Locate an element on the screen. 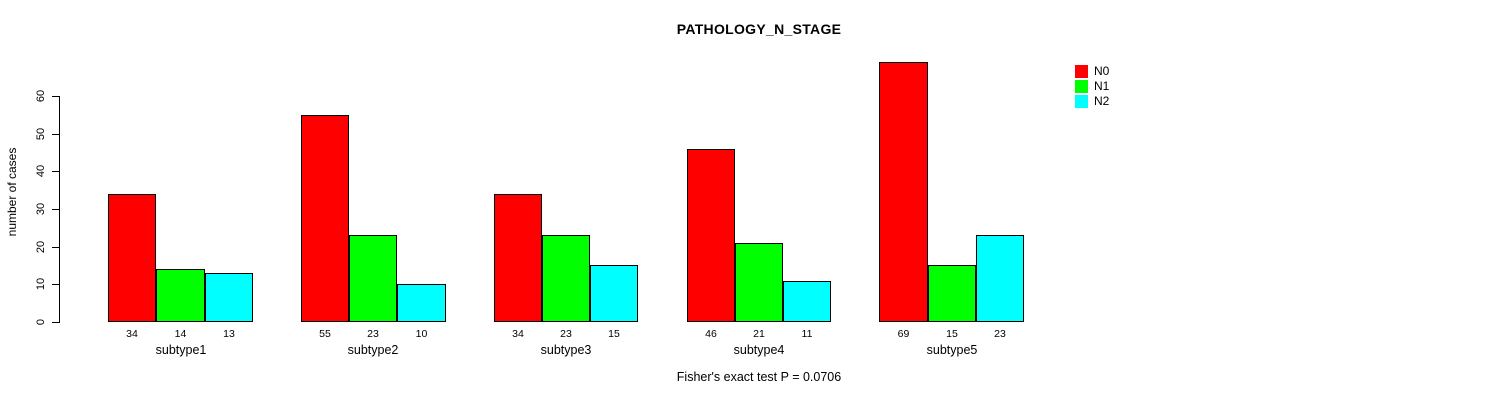 Image resolution: width=1490 pixels, height=400 pixels. chart-title: PATHOLOGY_N_STAGE is located at coordinates (759, 29).